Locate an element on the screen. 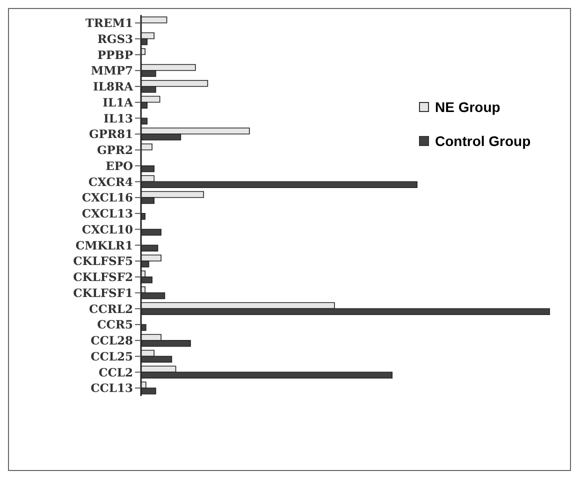 This screenshot has height=479, width=579. y-tick-label: CXCL13 is located at coordinates (107, 213).